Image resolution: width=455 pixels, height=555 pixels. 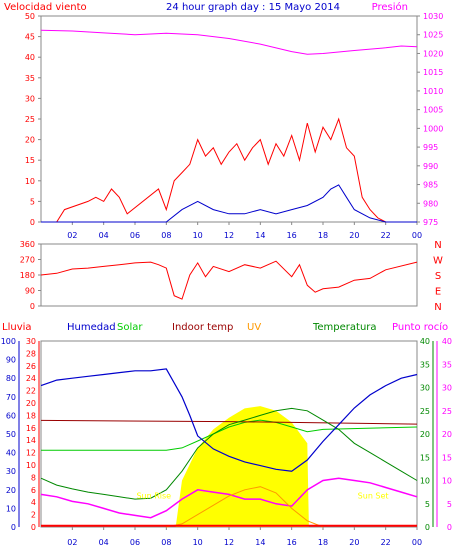 I want to click on rain-y-tick-label: 6, so click(x=33, y=490).